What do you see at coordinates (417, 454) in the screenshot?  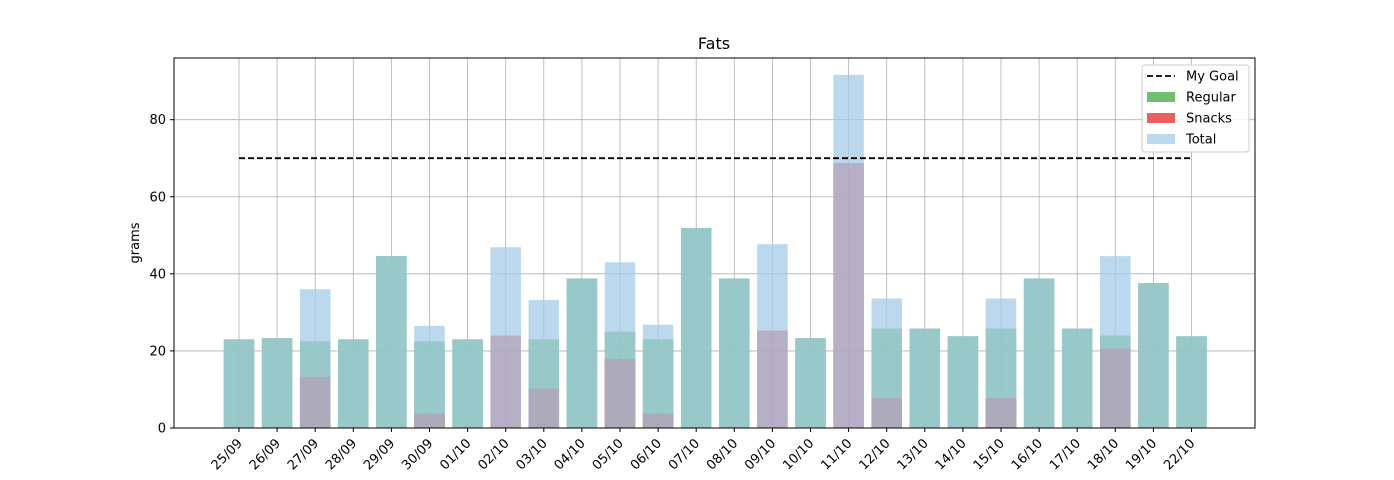 I see `x-tick-label: 30/09` at bounding box center [417, 454].